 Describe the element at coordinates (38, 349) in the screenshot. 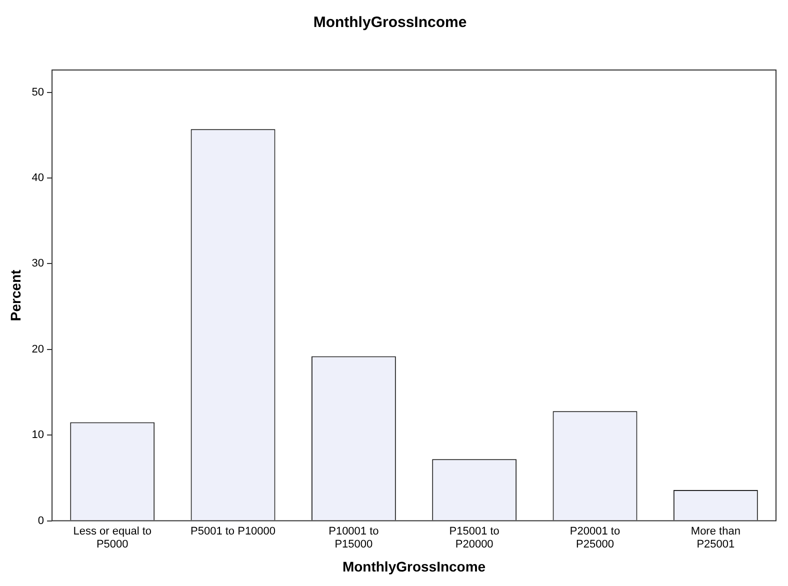

I see `y-tick-label: 20` at that location.